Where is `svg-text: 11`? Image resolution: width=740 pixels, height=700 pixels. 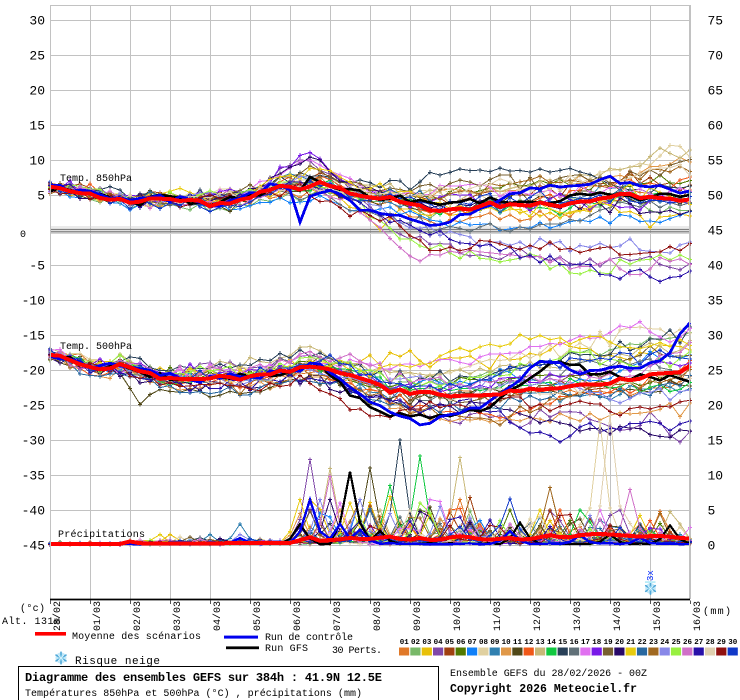
svg-text: 11 is located at coordinates (518, 643).